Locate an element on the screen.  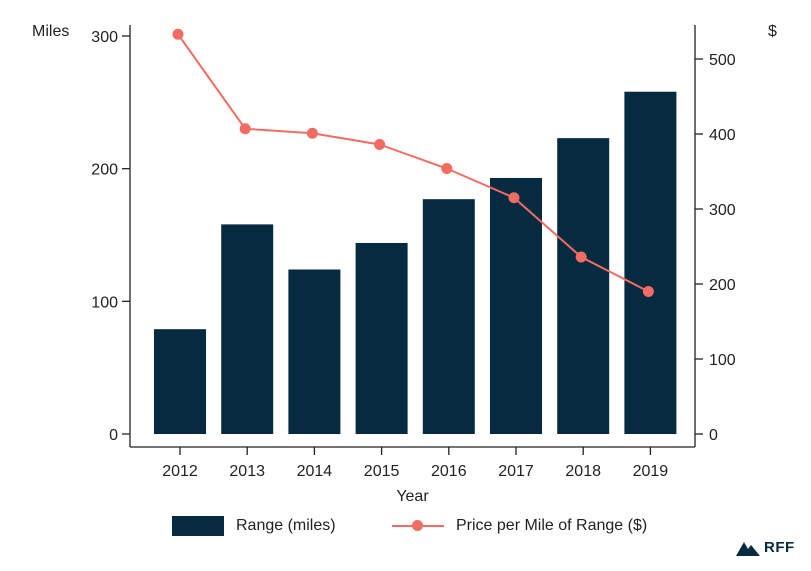
legend-swatch-line is located at coordinates (418, 526).